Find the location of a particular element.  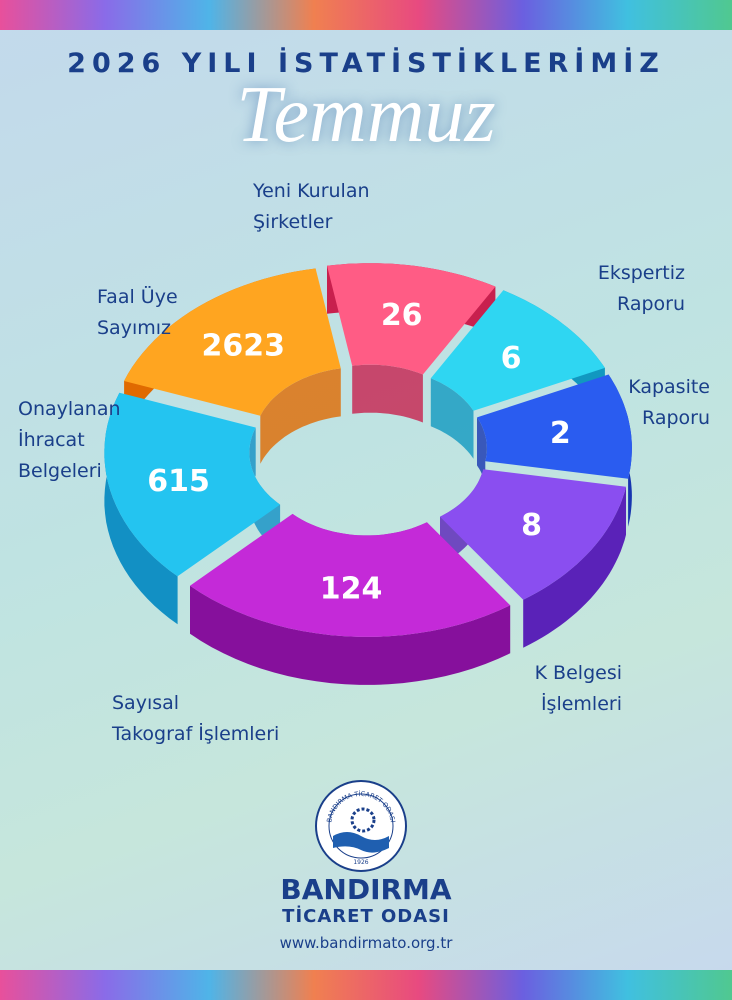

segment: 8 is located at coordinates (533, 558).